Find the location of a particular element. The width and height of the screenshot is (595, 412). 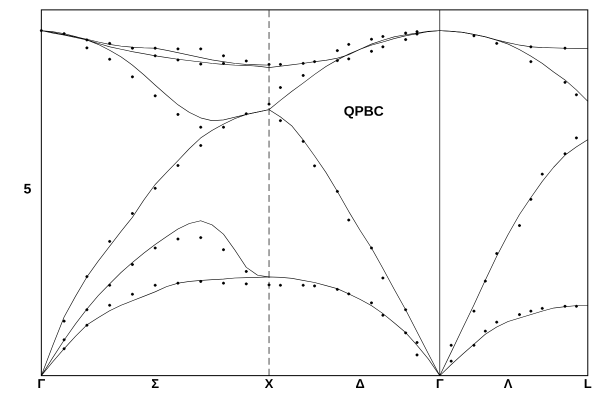

x-tick-label: Σ is located at coordinates (155, 383).